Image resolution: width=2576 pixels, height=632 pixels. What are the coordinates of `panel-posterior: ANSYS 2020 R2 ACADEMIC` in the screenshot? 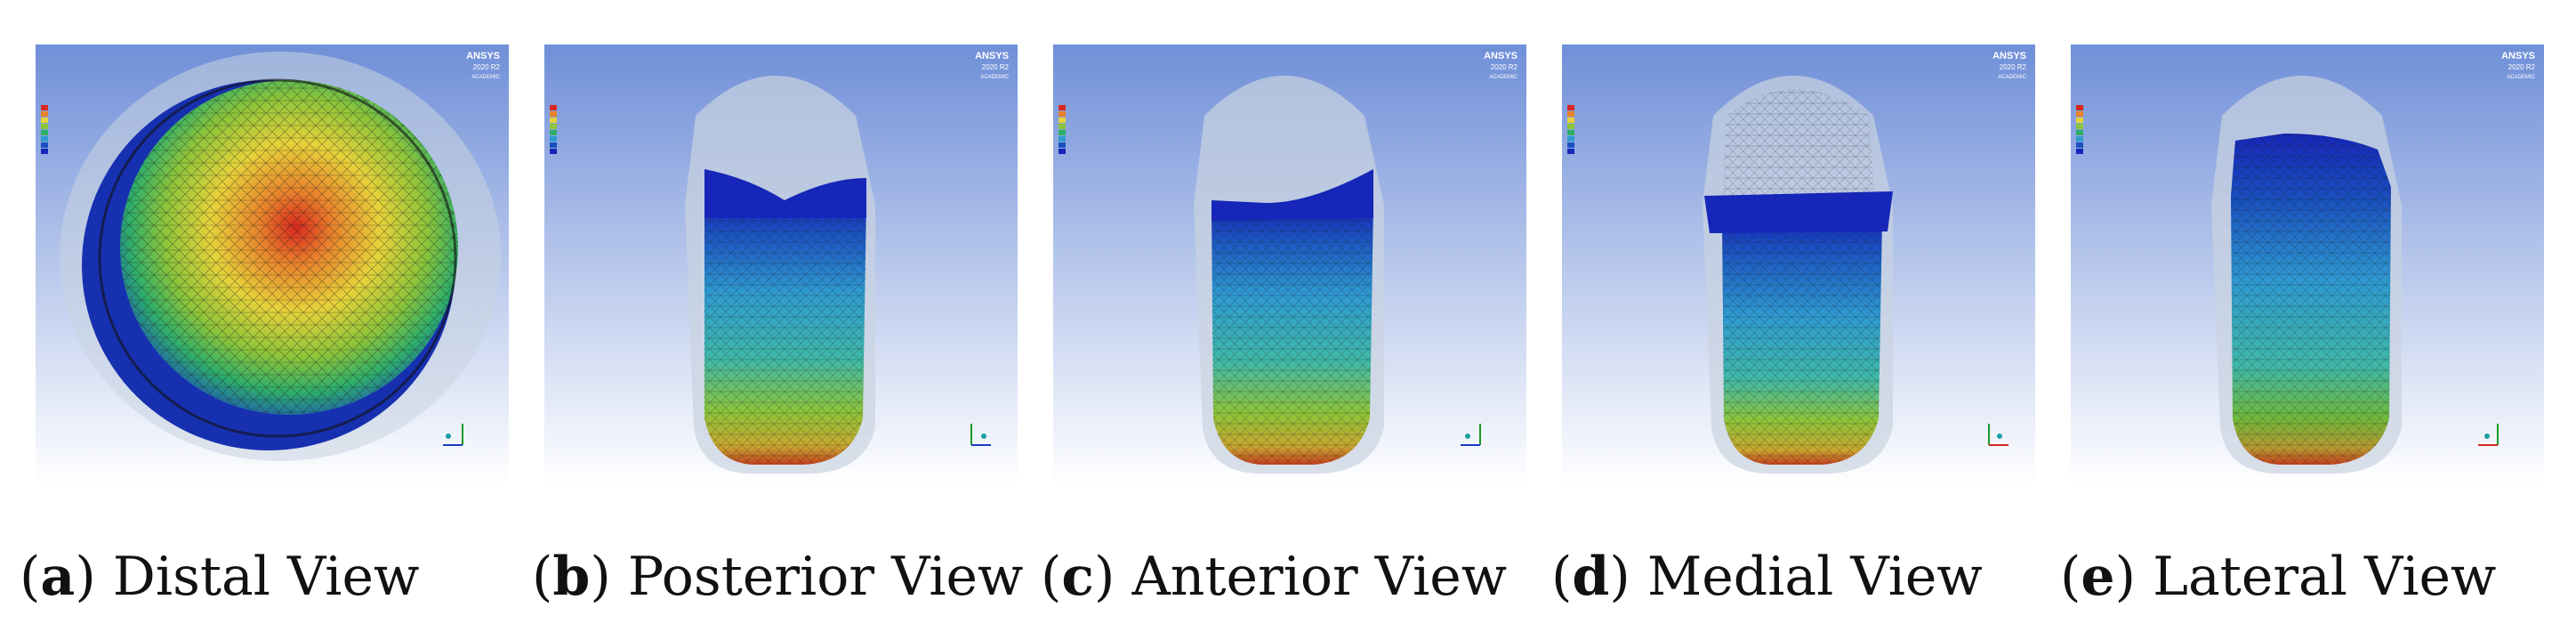 It's located at (781, 265).